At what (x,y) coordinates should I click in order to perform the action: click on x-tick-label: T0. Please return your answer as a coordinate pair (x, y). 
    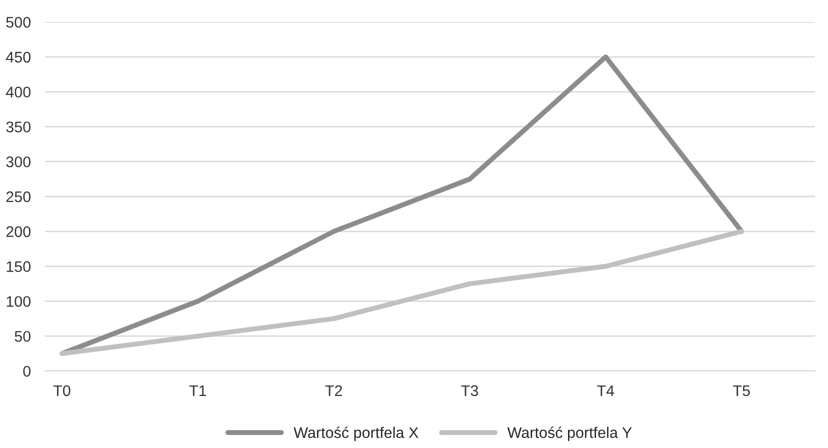
    Looking at the image, I should click on (61, 390).